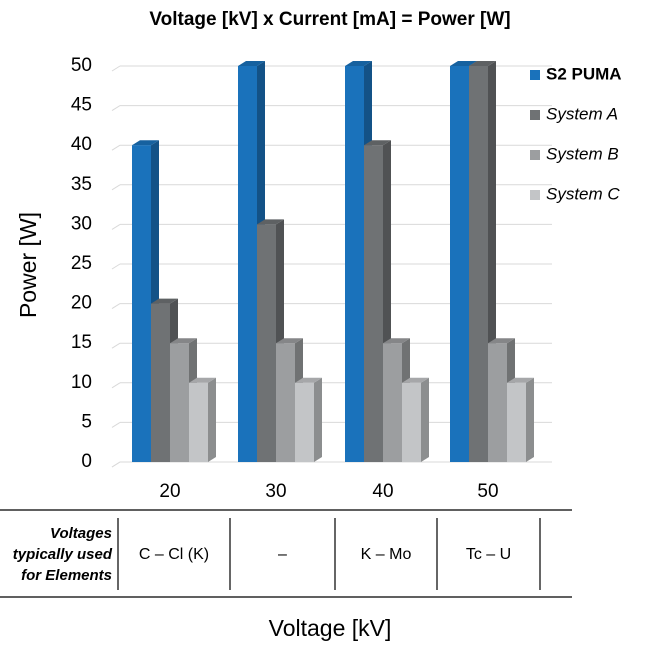  What do you see at coordinates (382, 491) in the screenshot?
I see `x-tick-label: 40` at bounding box center [382, 491].